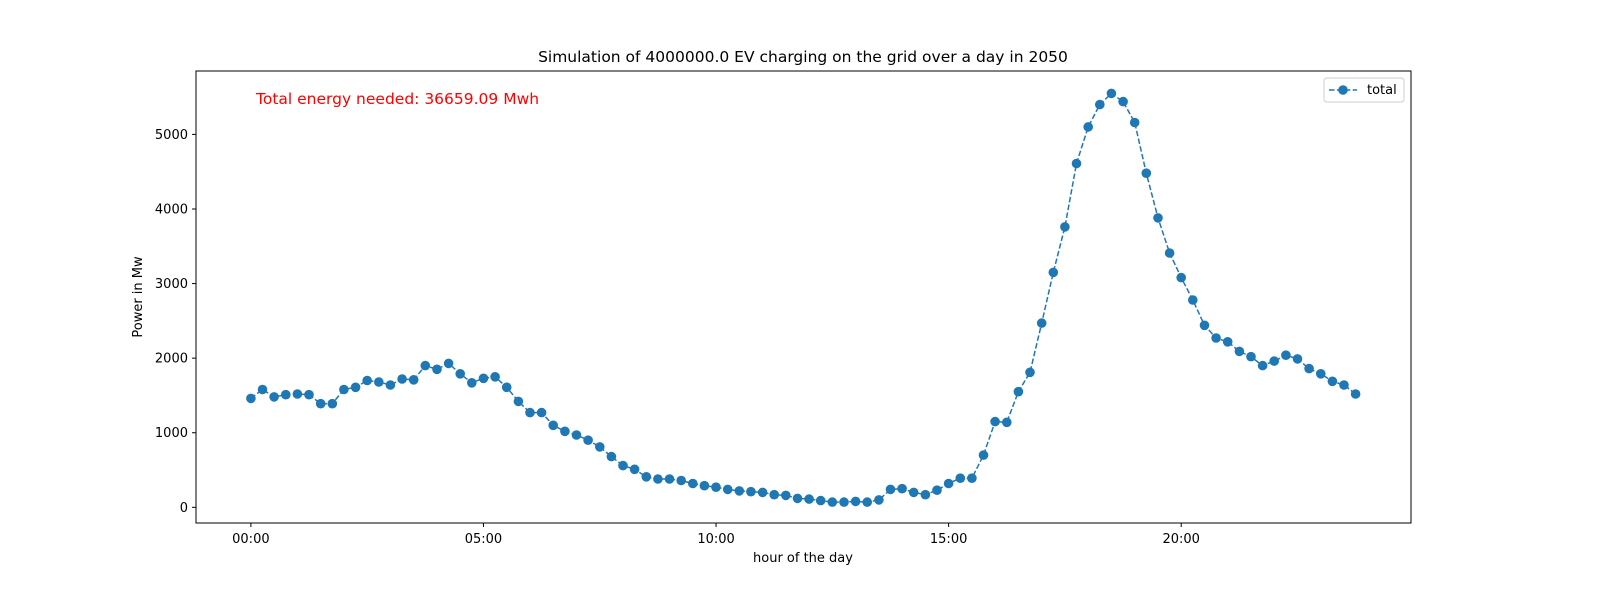 The height and width of the screenshot is (600, 1600). What do you see at coordinates (1343, 90) in the screenshot?
I see `legend-marker-swatch` at bounding box center [1343, 90].